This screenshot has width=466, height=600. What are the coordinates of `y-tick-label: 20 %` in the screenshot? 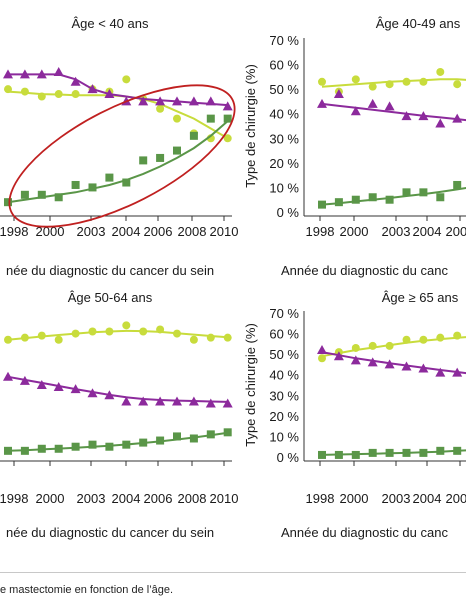 It's located at (284, 163).